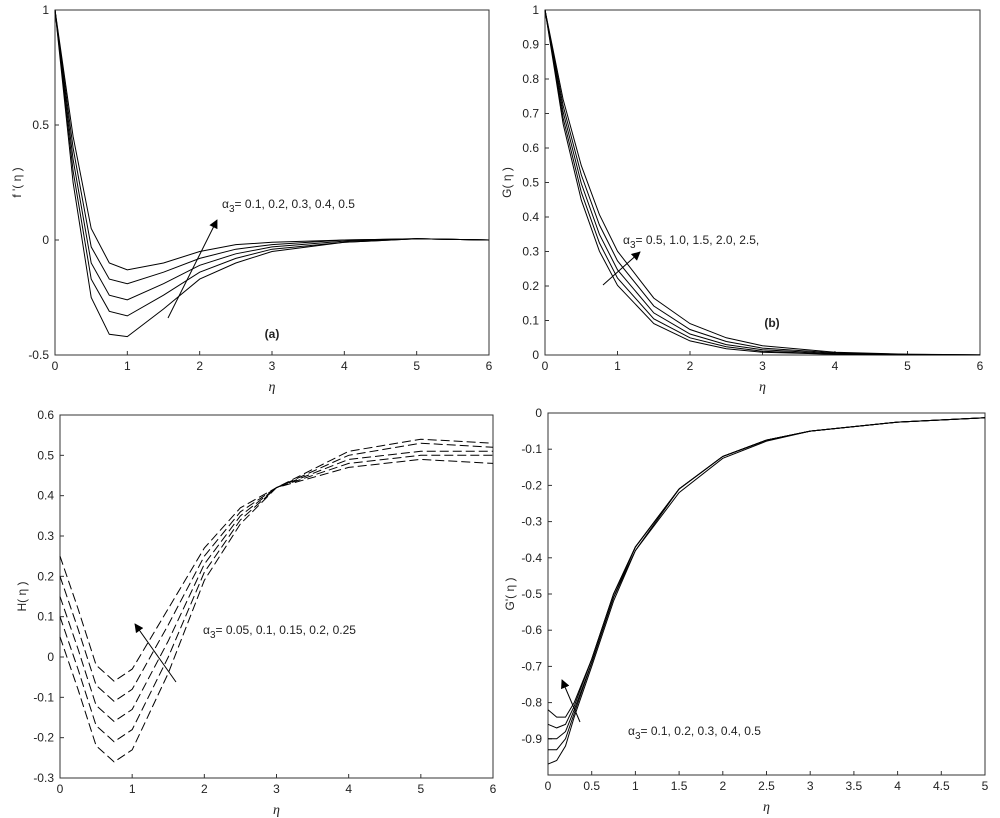 This screenshot has height=818, width=1000. Describe the element at coordinates (591, 786) in the screenshot. I see `x-tick-label: 0.5` at that location.